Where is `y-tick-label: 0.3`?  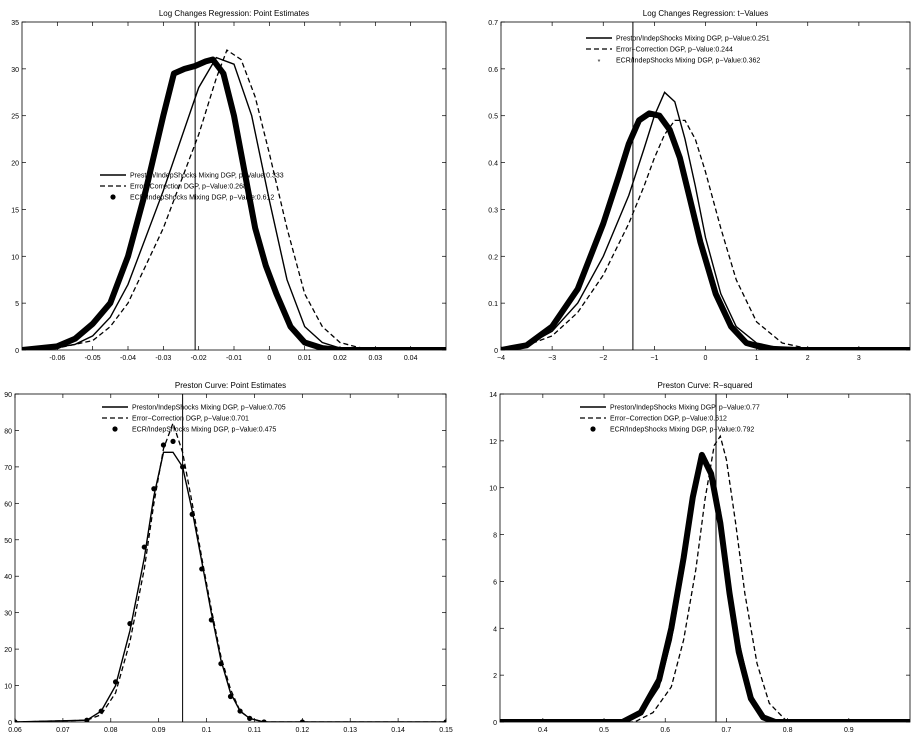 y-tick-label: 0.3 is located at coordinates (493, 210).